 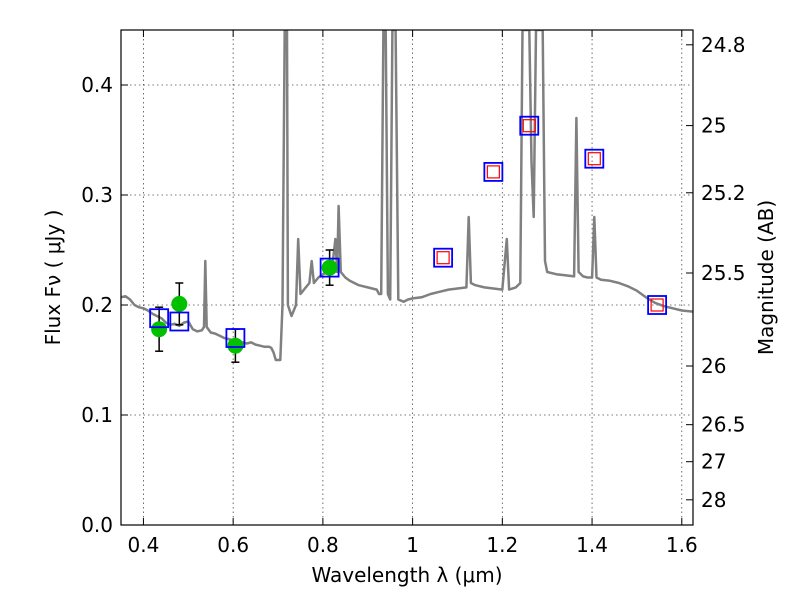 What do you see at coordinates (723, 45) in the screenshot?
I see `y2-tick-label: 24.8` at bounding box center [723, 45].